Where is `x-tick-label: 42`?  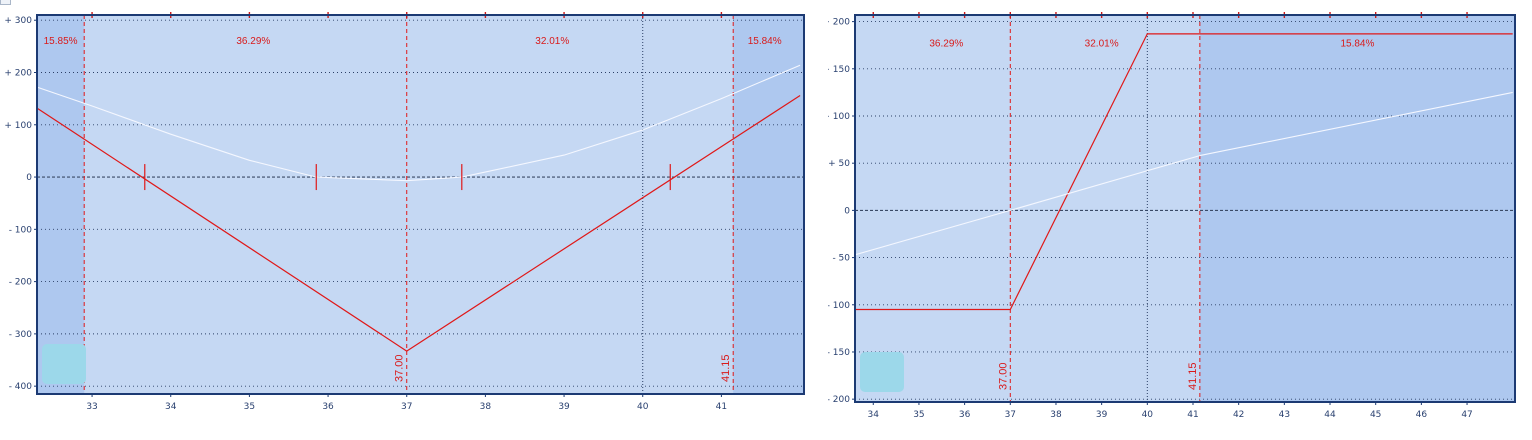 x-tick-label: 42 is located at coordinates (1238, 415).